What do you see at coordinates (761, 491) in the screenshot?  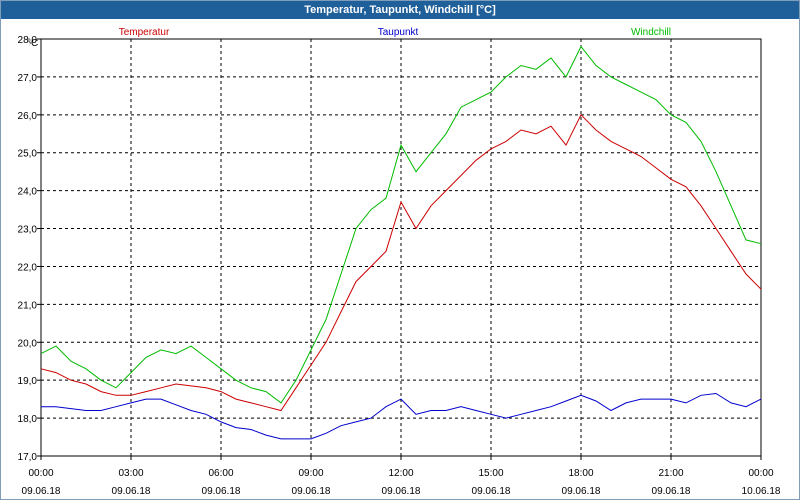 I see `x-tick-date: 10.06.18` at bounding box center [761, 491].